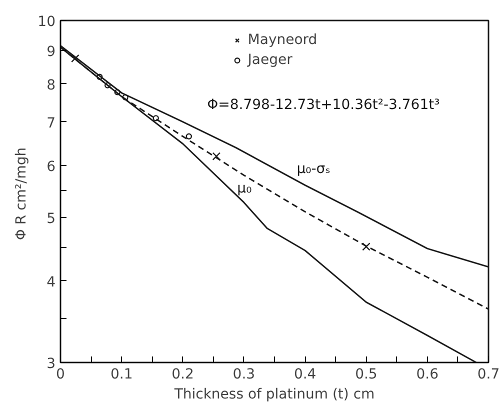 The width and height of the screenshot is (502, 407). Describe the element at coordinates (60, 374) in the screenshot. I see `x-tick-label: 0` at that location.